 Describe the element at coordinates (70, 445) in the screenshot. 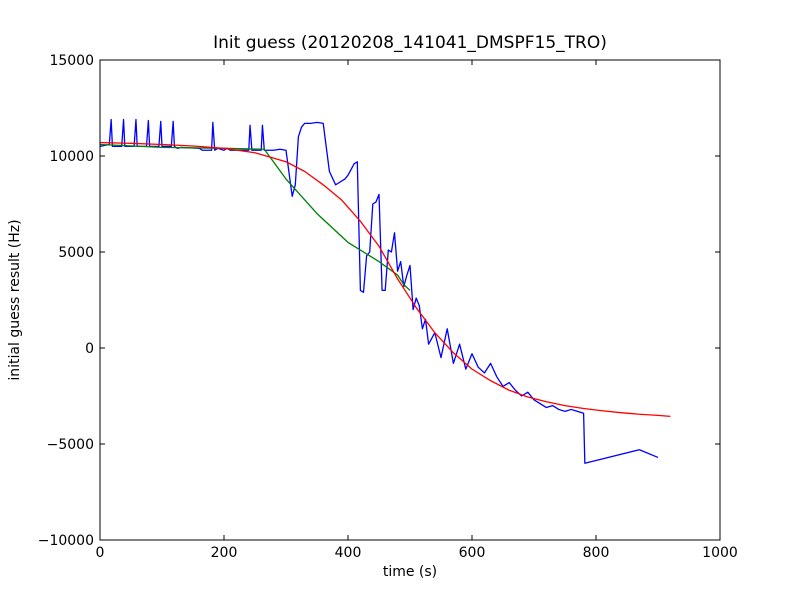

I see `y-tick-label: −5000` at that location.